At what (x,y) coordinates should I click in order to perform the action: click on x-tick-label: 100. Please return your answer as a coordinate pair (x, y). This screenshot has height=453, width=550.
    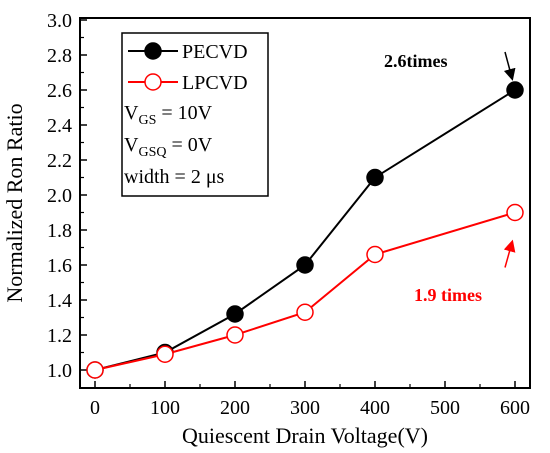
    Looking at the image, I should click on (165, 408).